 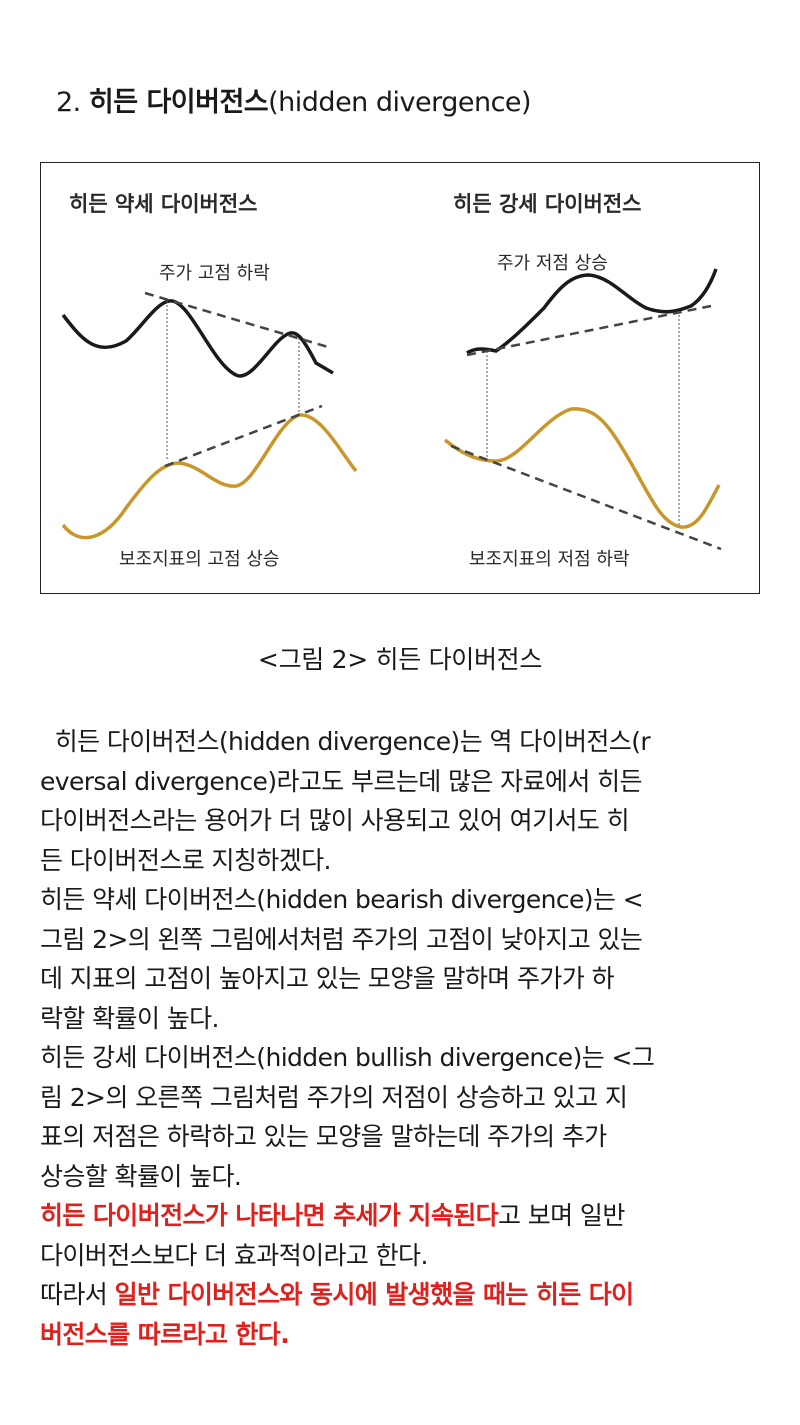 What do you see at coordinates (236, 320) in the screenshot?
I see `left-price-trend-line` at bounding box center [236, 320].